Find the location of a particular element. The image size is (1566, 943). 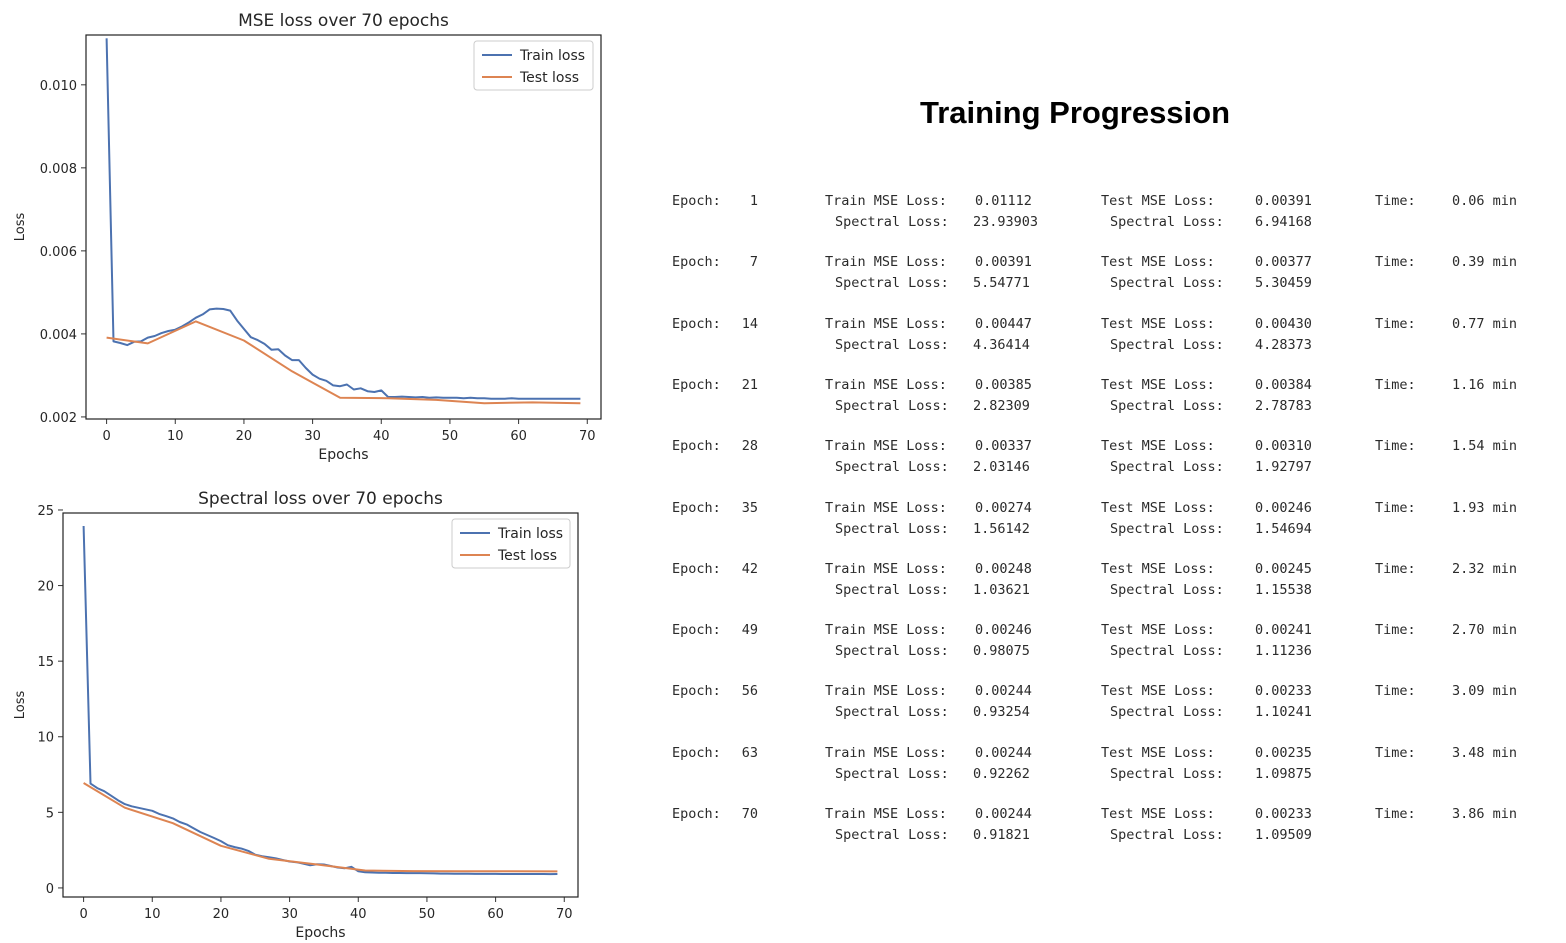

y-tick-label: 5 is located at coordinates (50, 813).